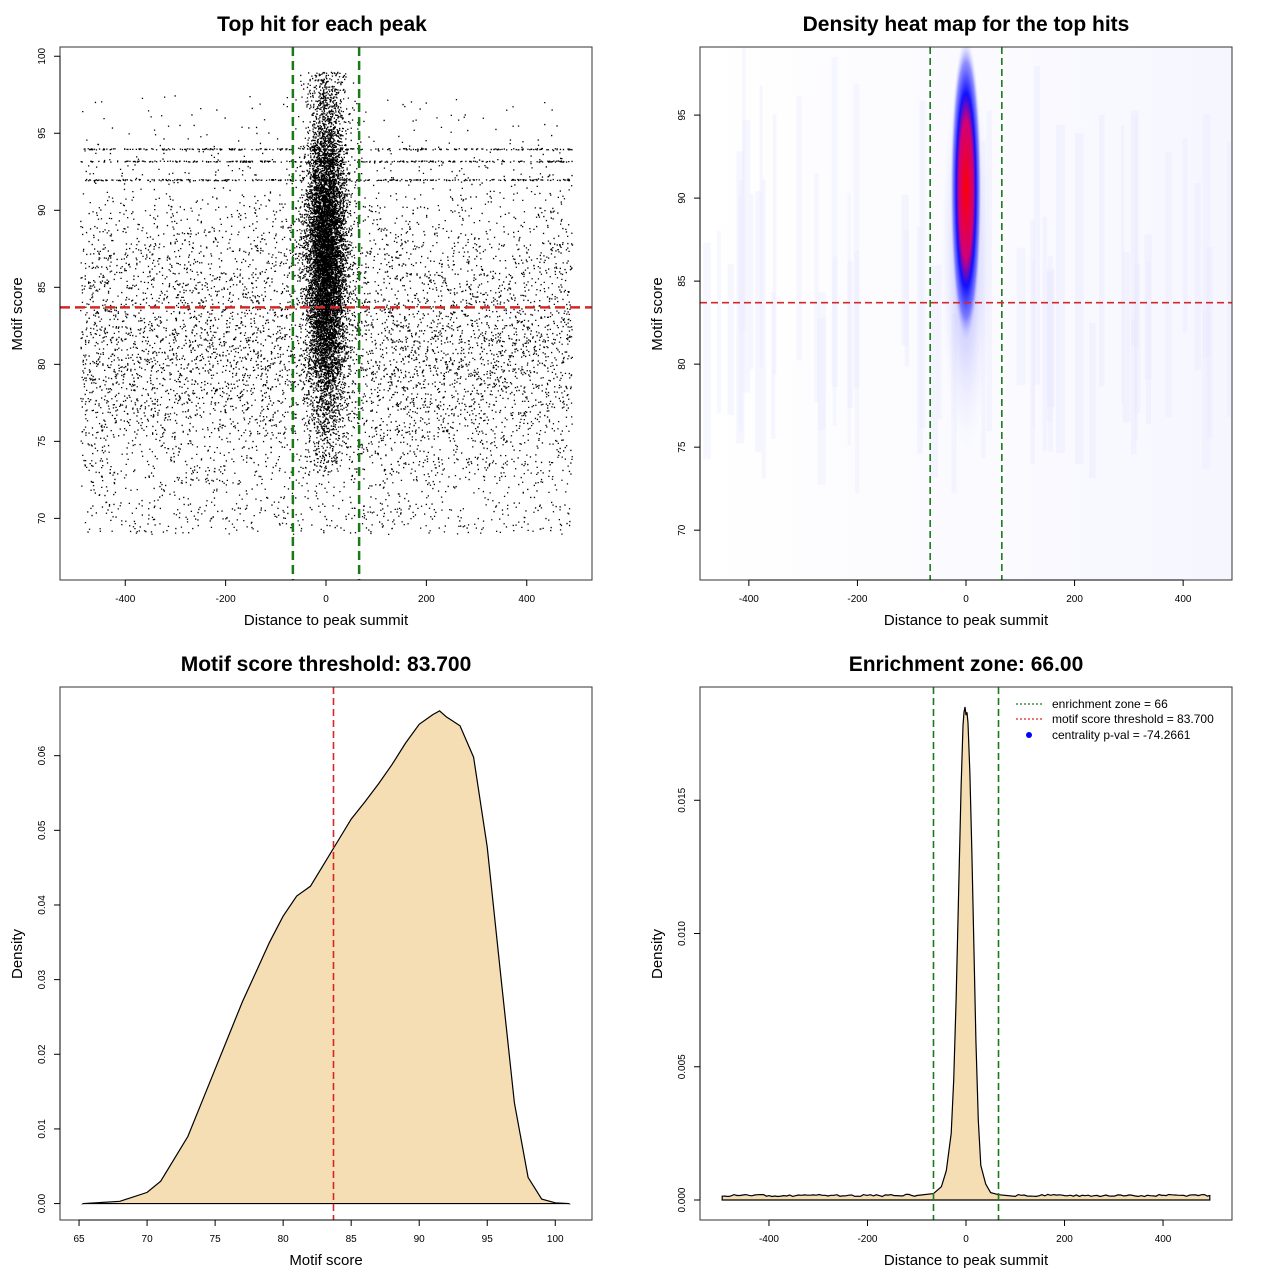 The width and height of the screenshot is (1280, 1280). What do you see at coordinates (682, 1066) in the screenshot?
I see `y-tick-label: 0.005` at bounding box center [682, 1066].